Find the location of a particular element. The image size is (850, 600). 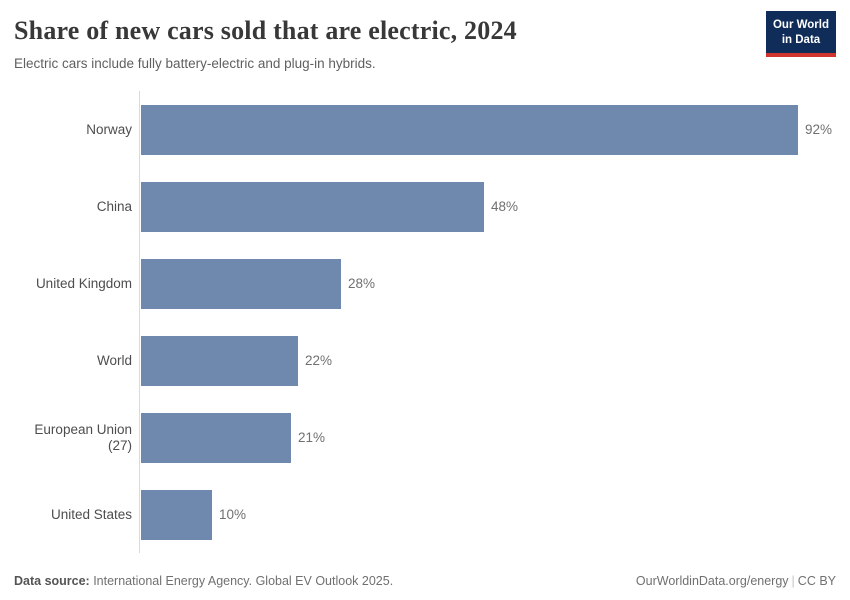

bar-row: United Kingdom 28% is located at coordinates (425, 284).